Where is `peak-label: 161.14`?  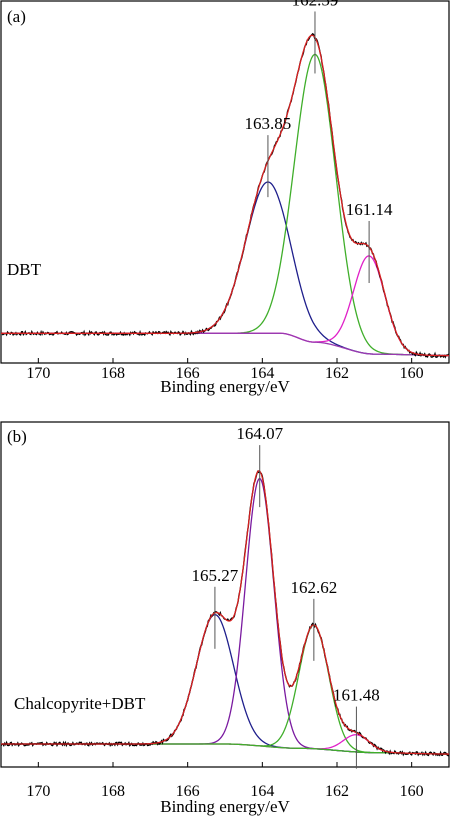 peak-label: 161.14 is located at coordinates (369, 209).